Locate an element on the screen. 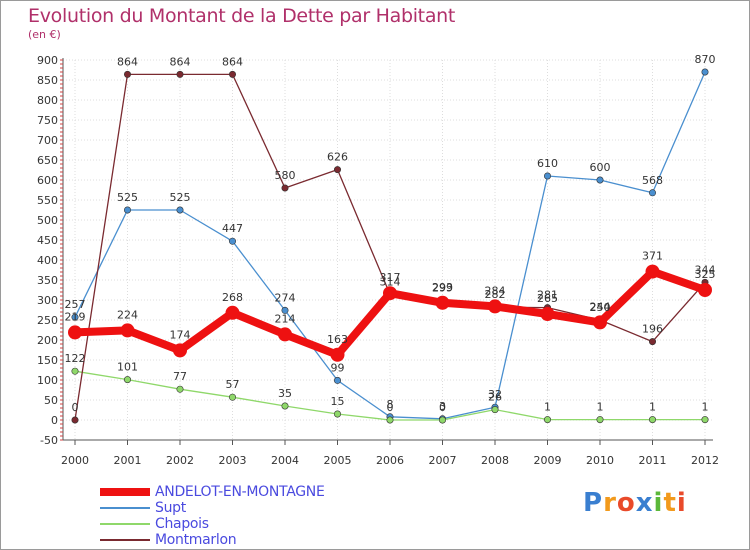 This screenshot has width=750, height=550. y-tick-label: 300 is located at coordinates (47, 300).